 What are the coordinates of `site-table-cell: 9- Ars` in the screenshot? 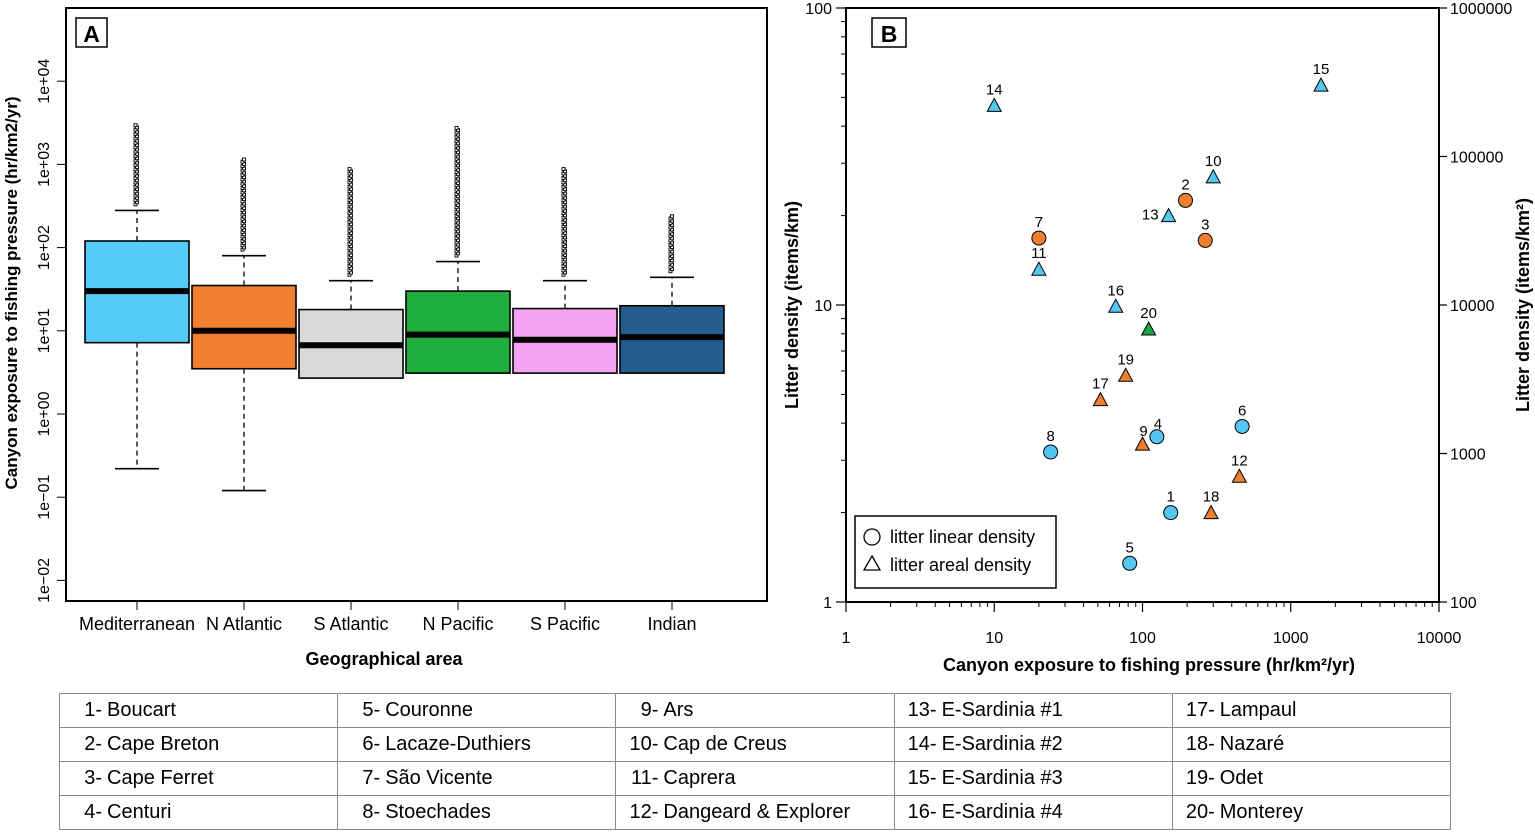 It's located at (755, 710).